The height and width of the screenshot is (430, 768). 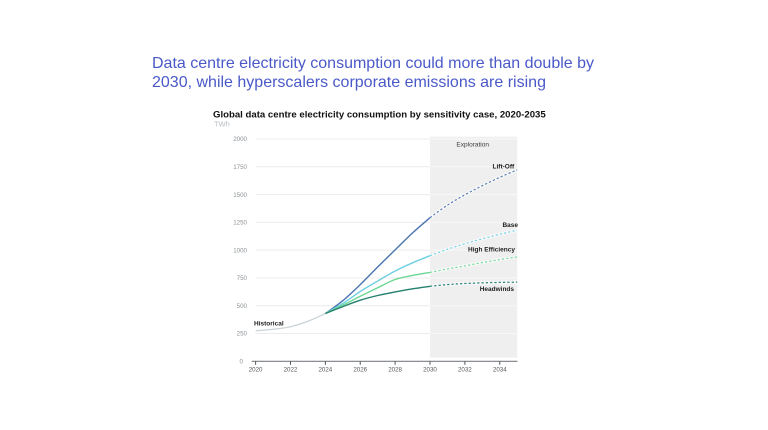 What do you see at coordinates (240, 139) in the screenshot?
I see `svg-text: 2000` at bounding box center [240, 139].